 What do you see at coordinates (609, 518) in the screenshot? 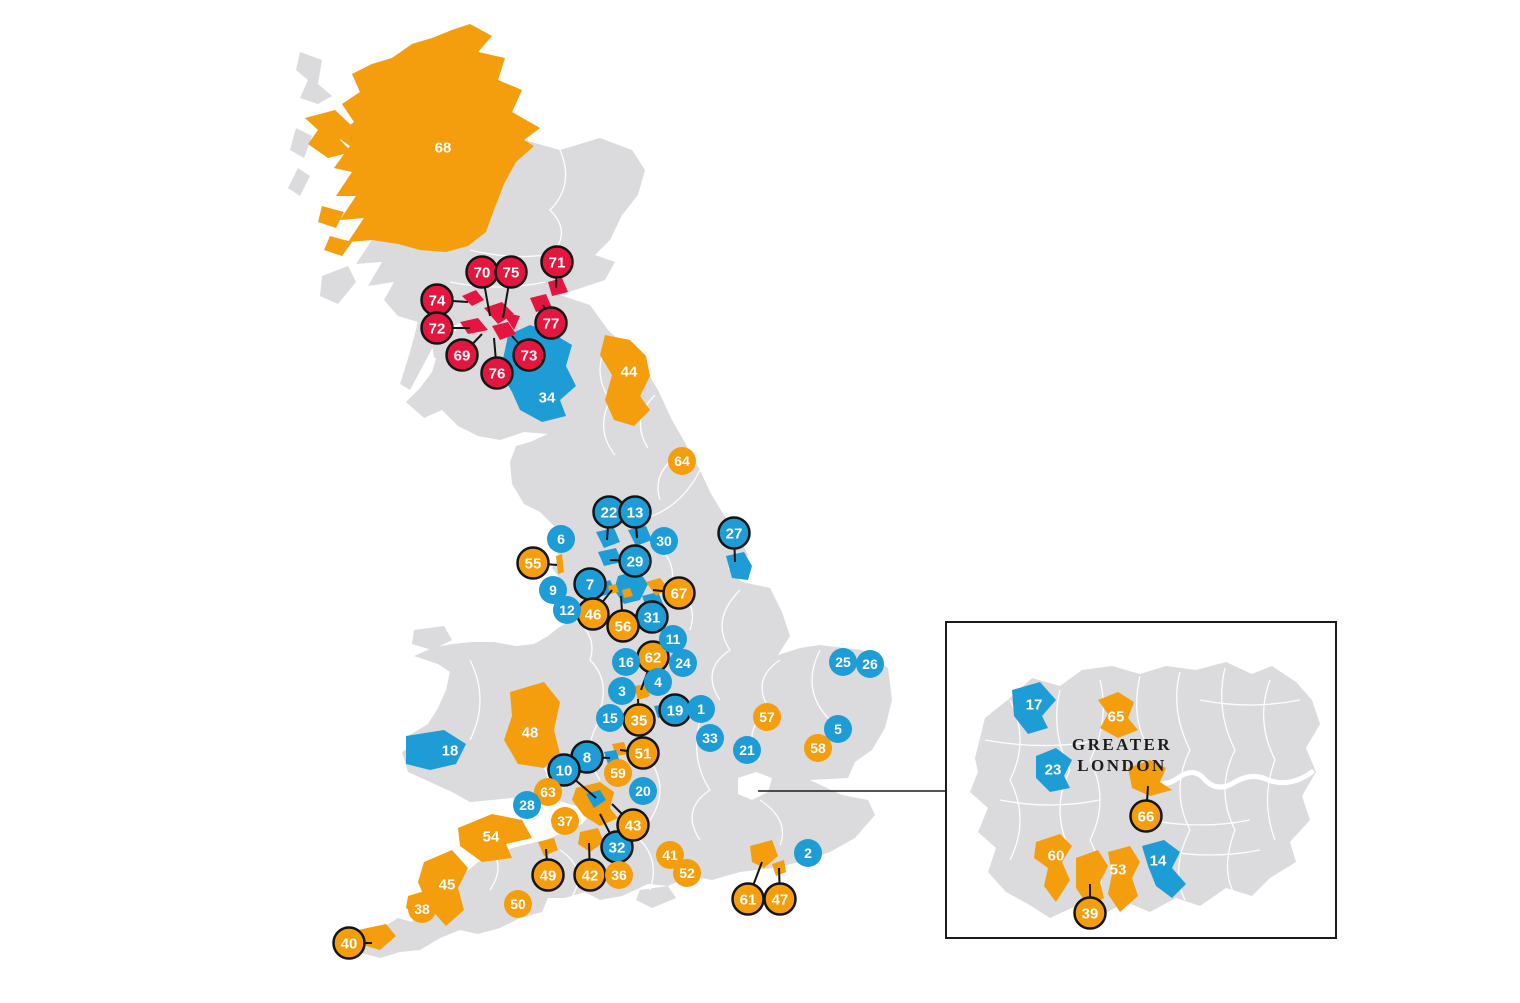
I see `marker-22: 22` at bounding box center [609, 518].